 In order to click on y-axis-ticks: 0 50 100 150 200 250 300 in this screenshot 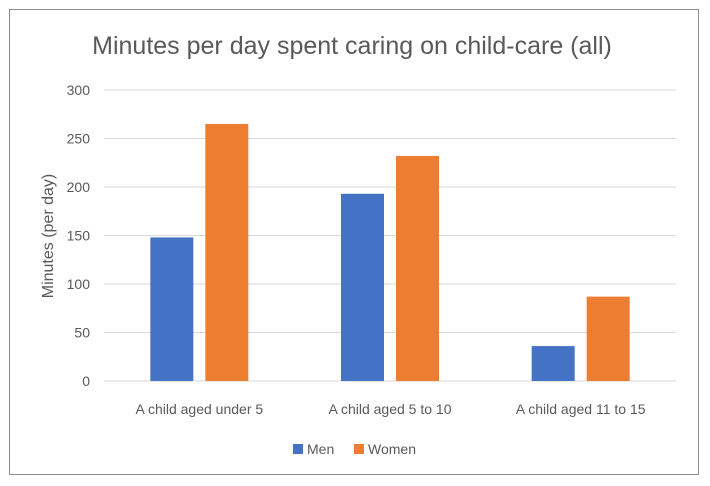, I will do `click(79, 235)`.